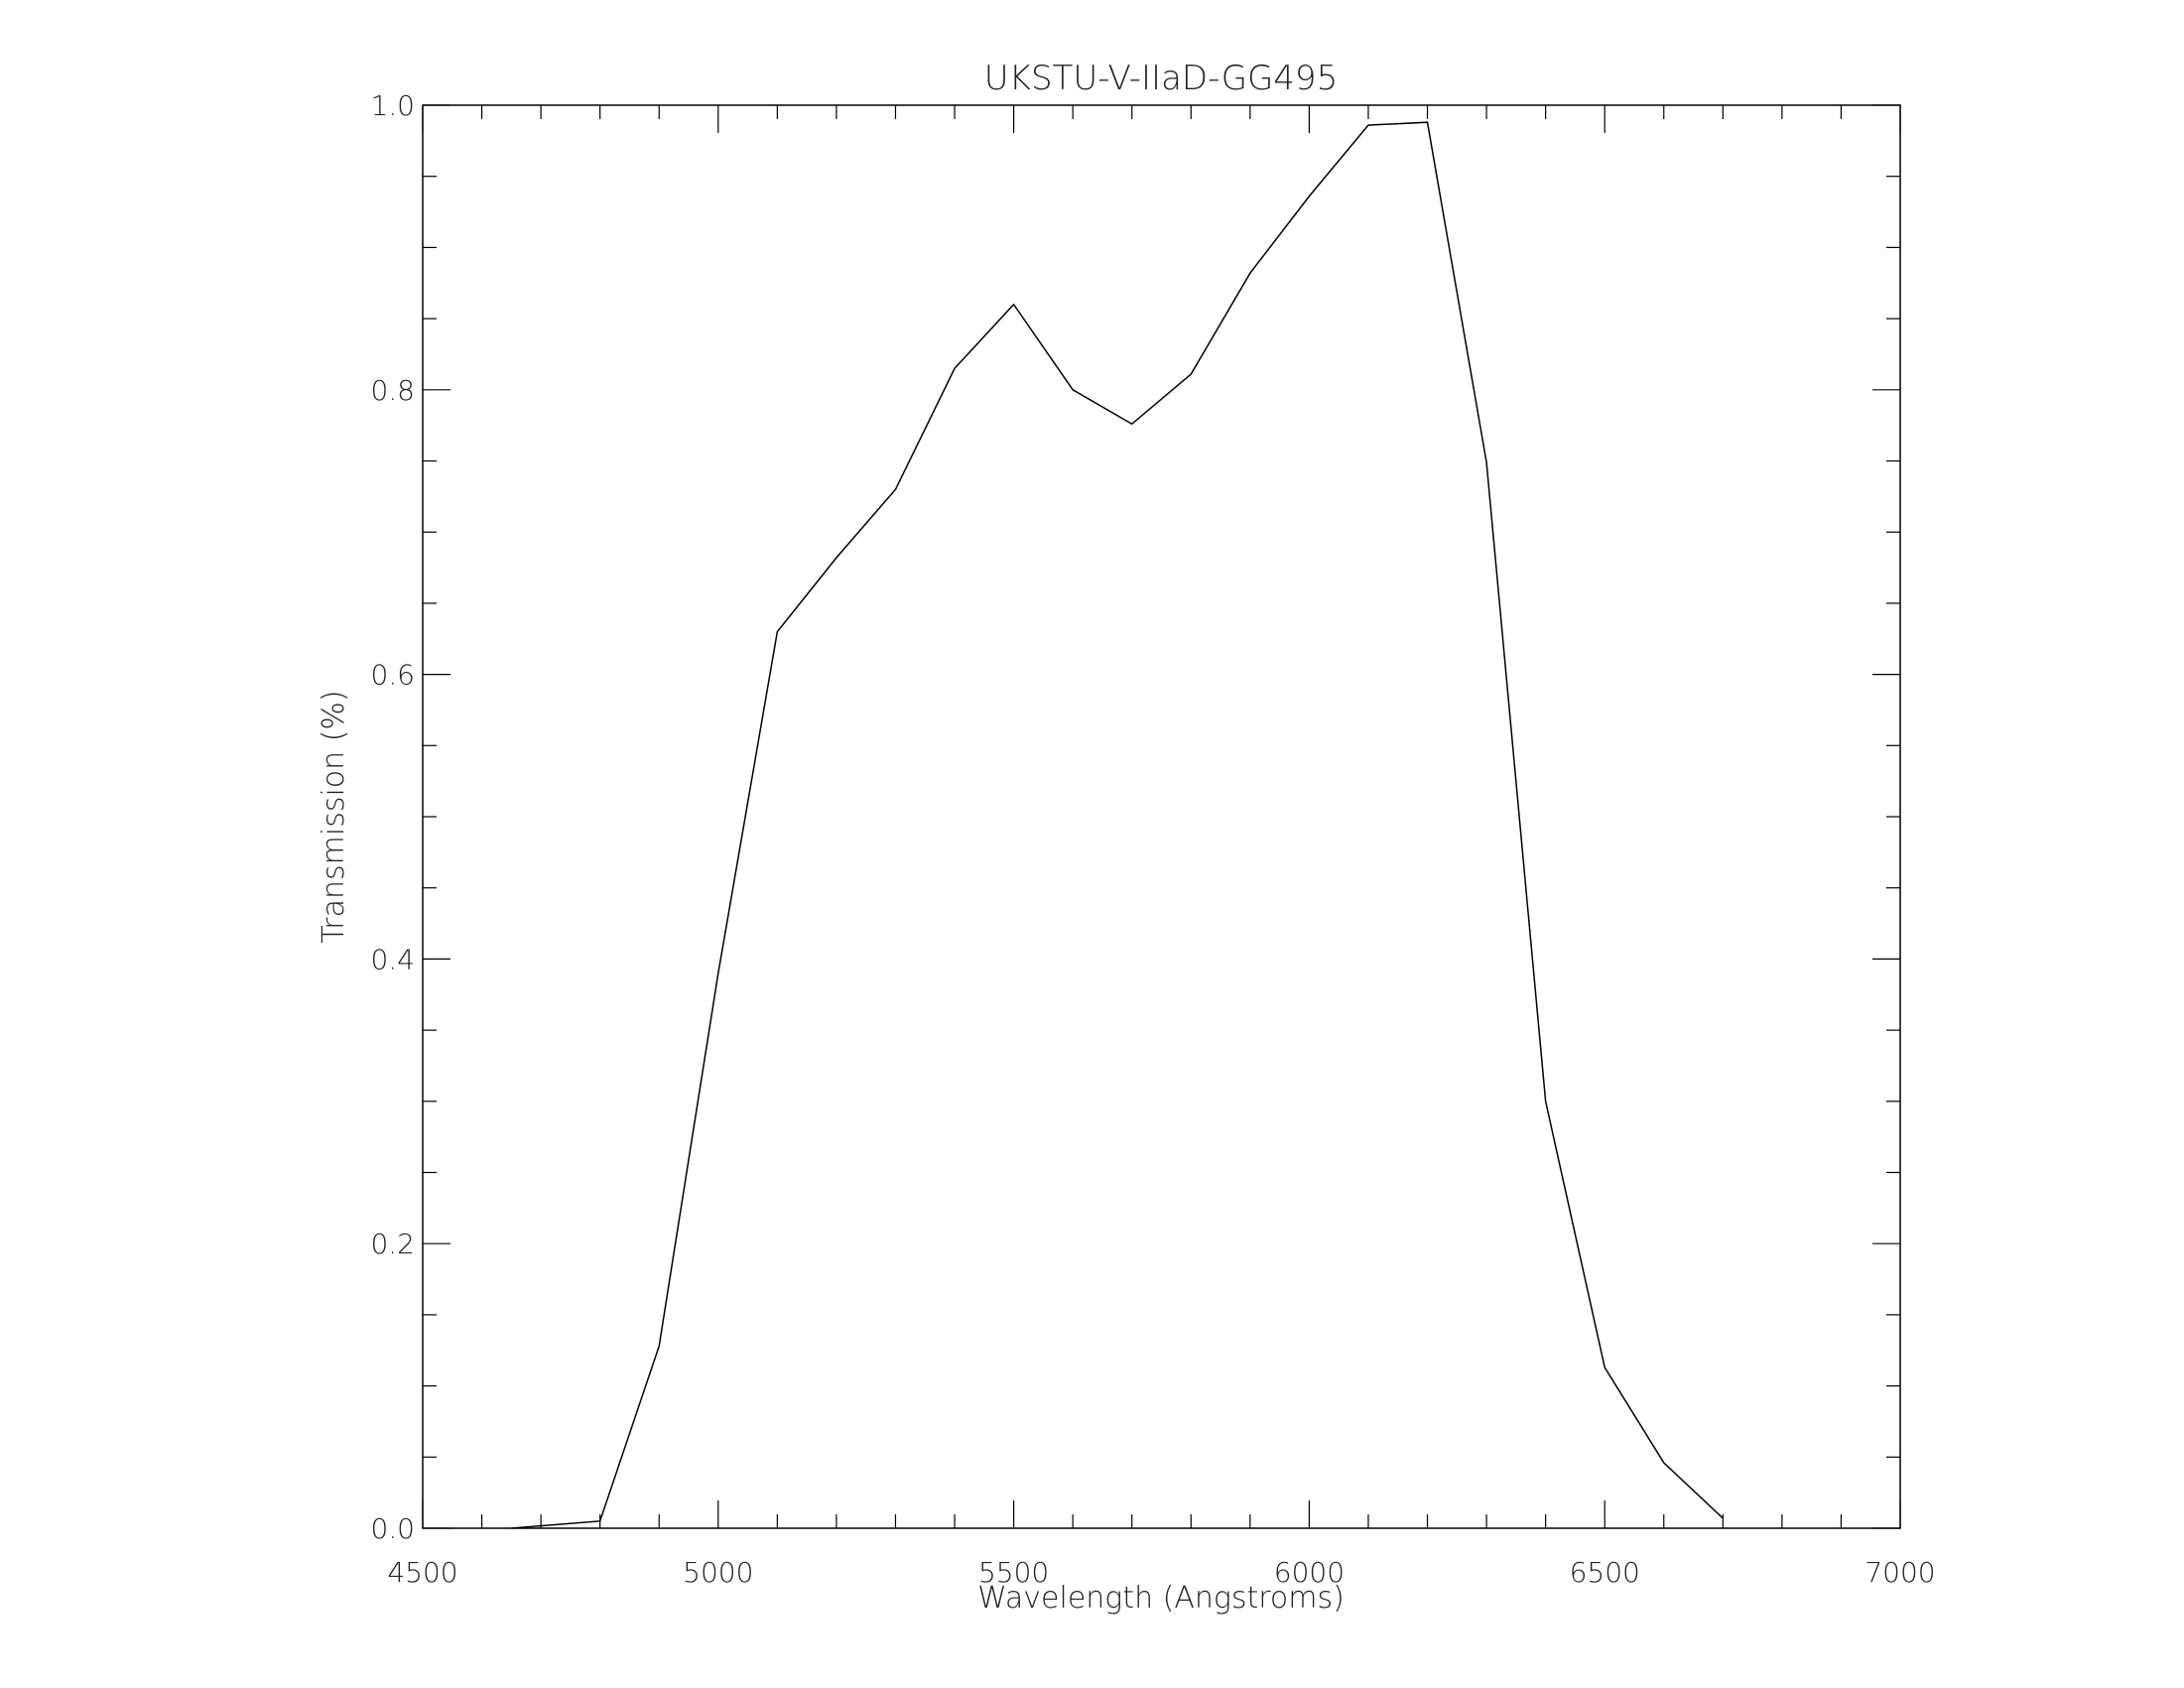 The width and height of the screenshot is (2184, 1688). Describe the element at coordinates (392, 959) in the screenshot. I see `y-tick-label: 0.4` at that location.